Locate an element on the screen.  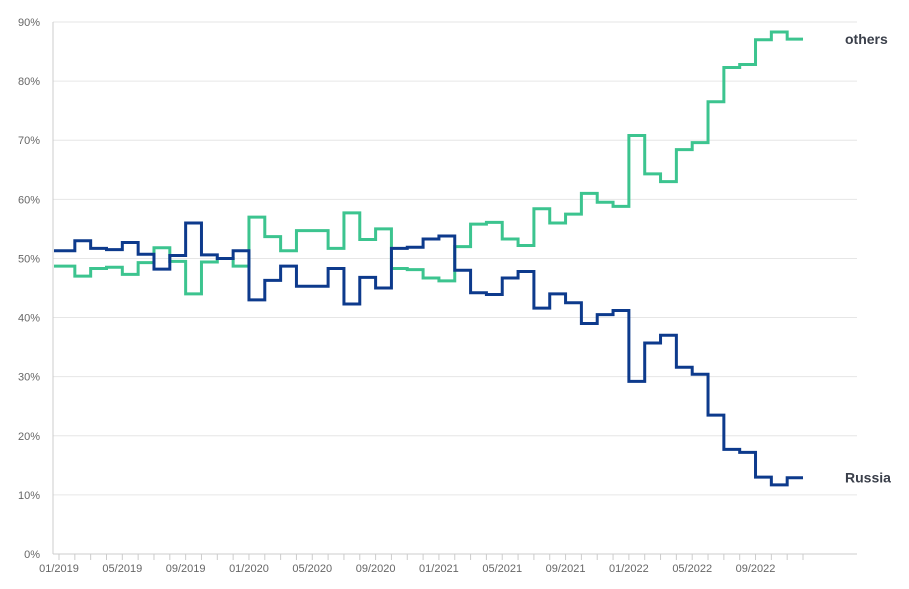
x-tick-label: 01/2021 is located at coordinates (439, 569).